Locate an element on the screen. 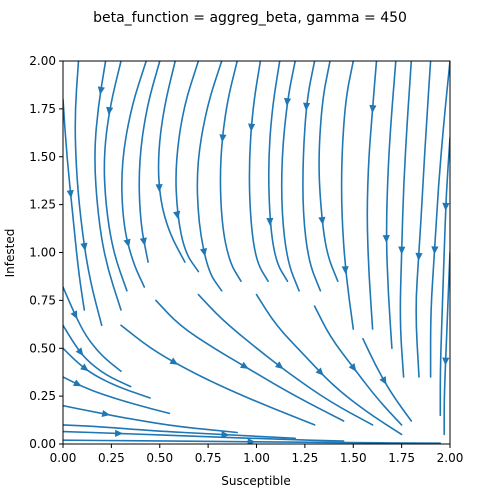 The height and width of the screenshot is (500, 500). y-tick-label: 0.50 is located at coordinates (42, 348).